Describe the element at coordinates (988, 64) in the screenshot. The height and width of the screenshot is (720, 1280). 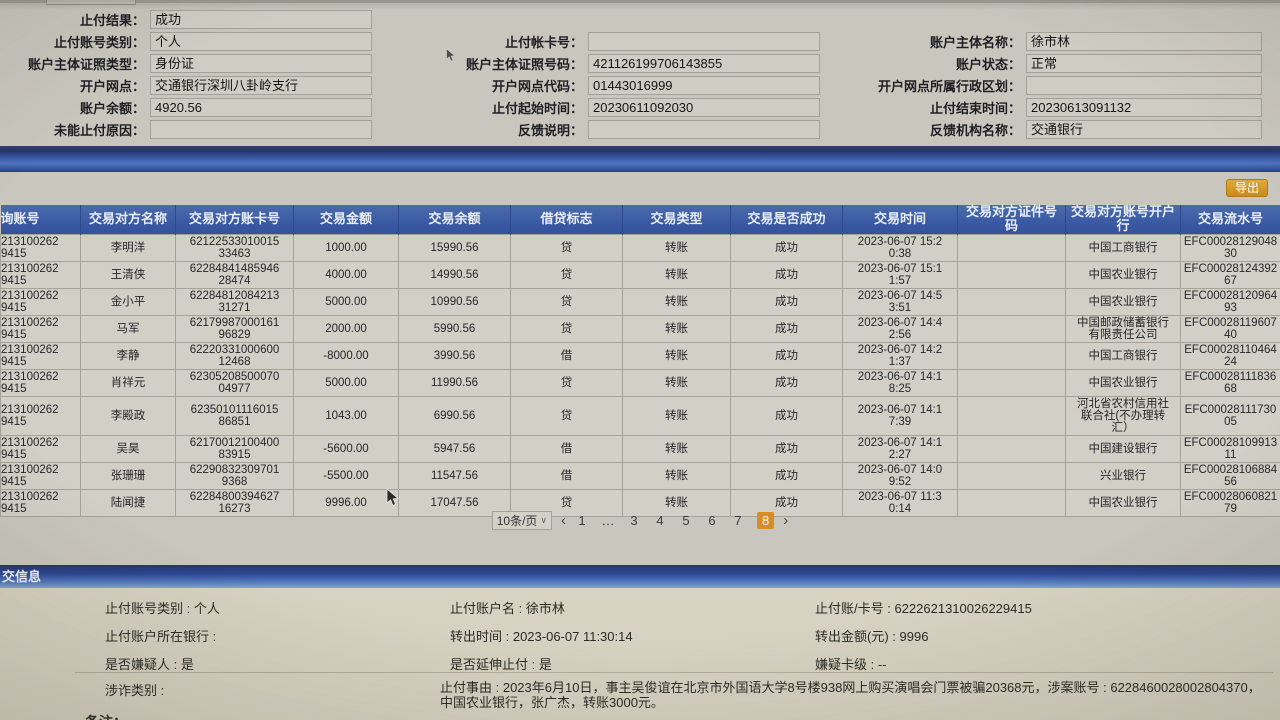
I see `acct-status-label: 账户状态：` at that location.